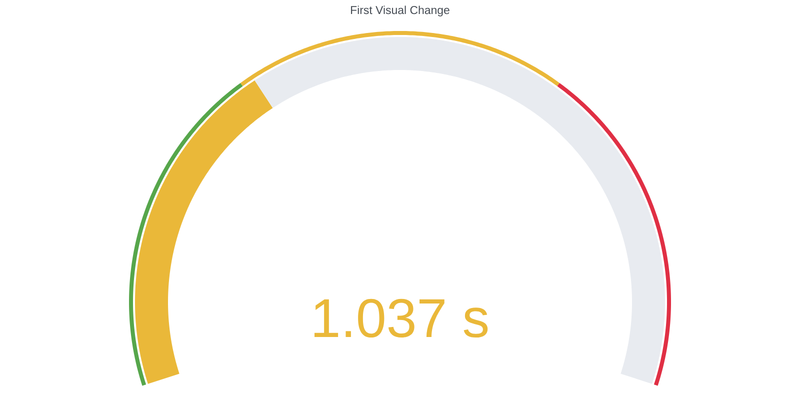  I want to click on text: 1.037 s, so click(401, 318).